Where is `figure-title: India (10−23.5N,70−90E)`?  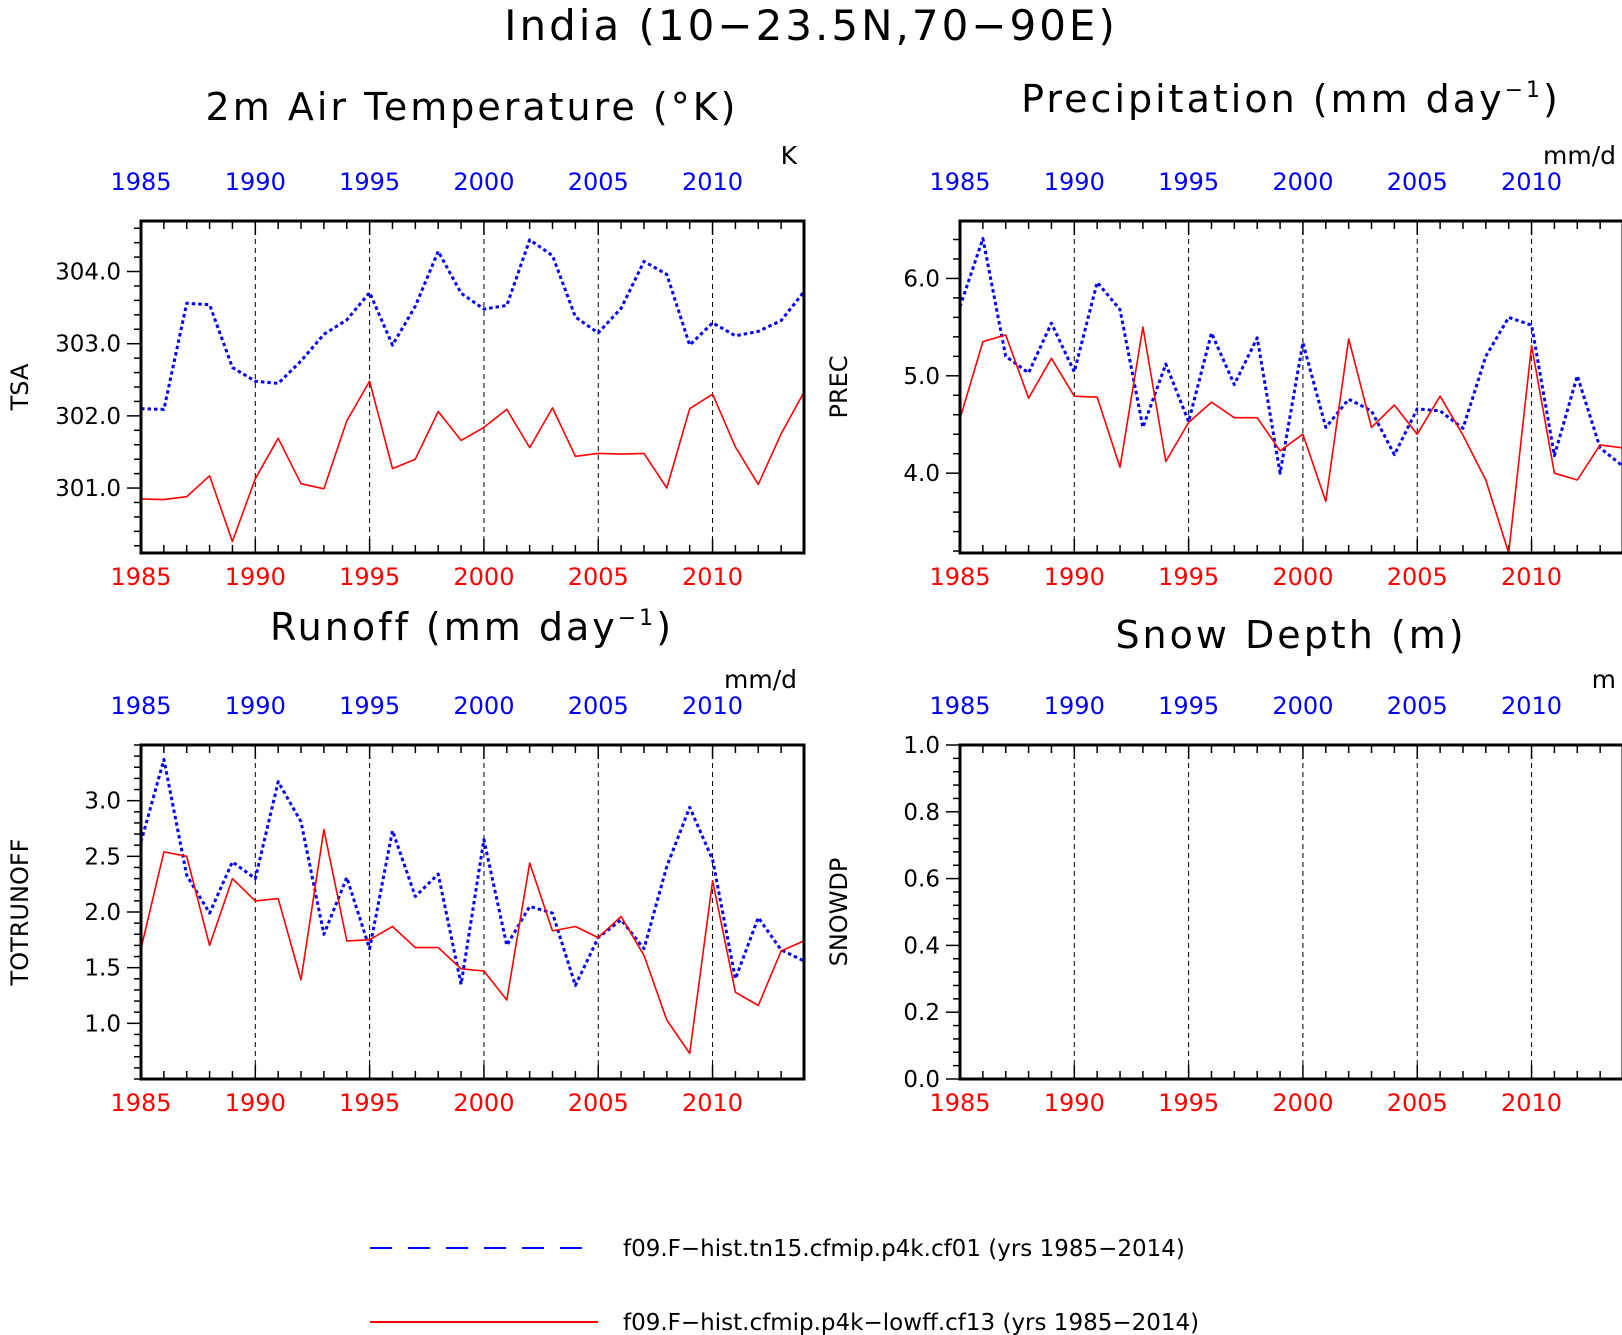 figure-title: India (10−23.5N,70−90E) is located at coordinates (811, 25).